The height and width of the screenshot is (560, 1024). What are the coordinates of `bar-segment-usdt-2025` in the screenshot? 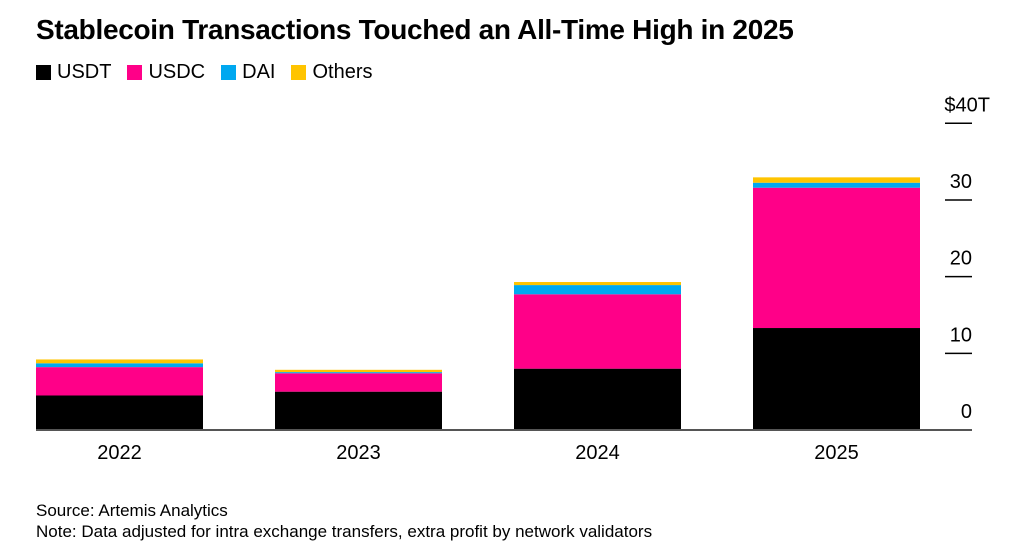 It's located at (836, 379).